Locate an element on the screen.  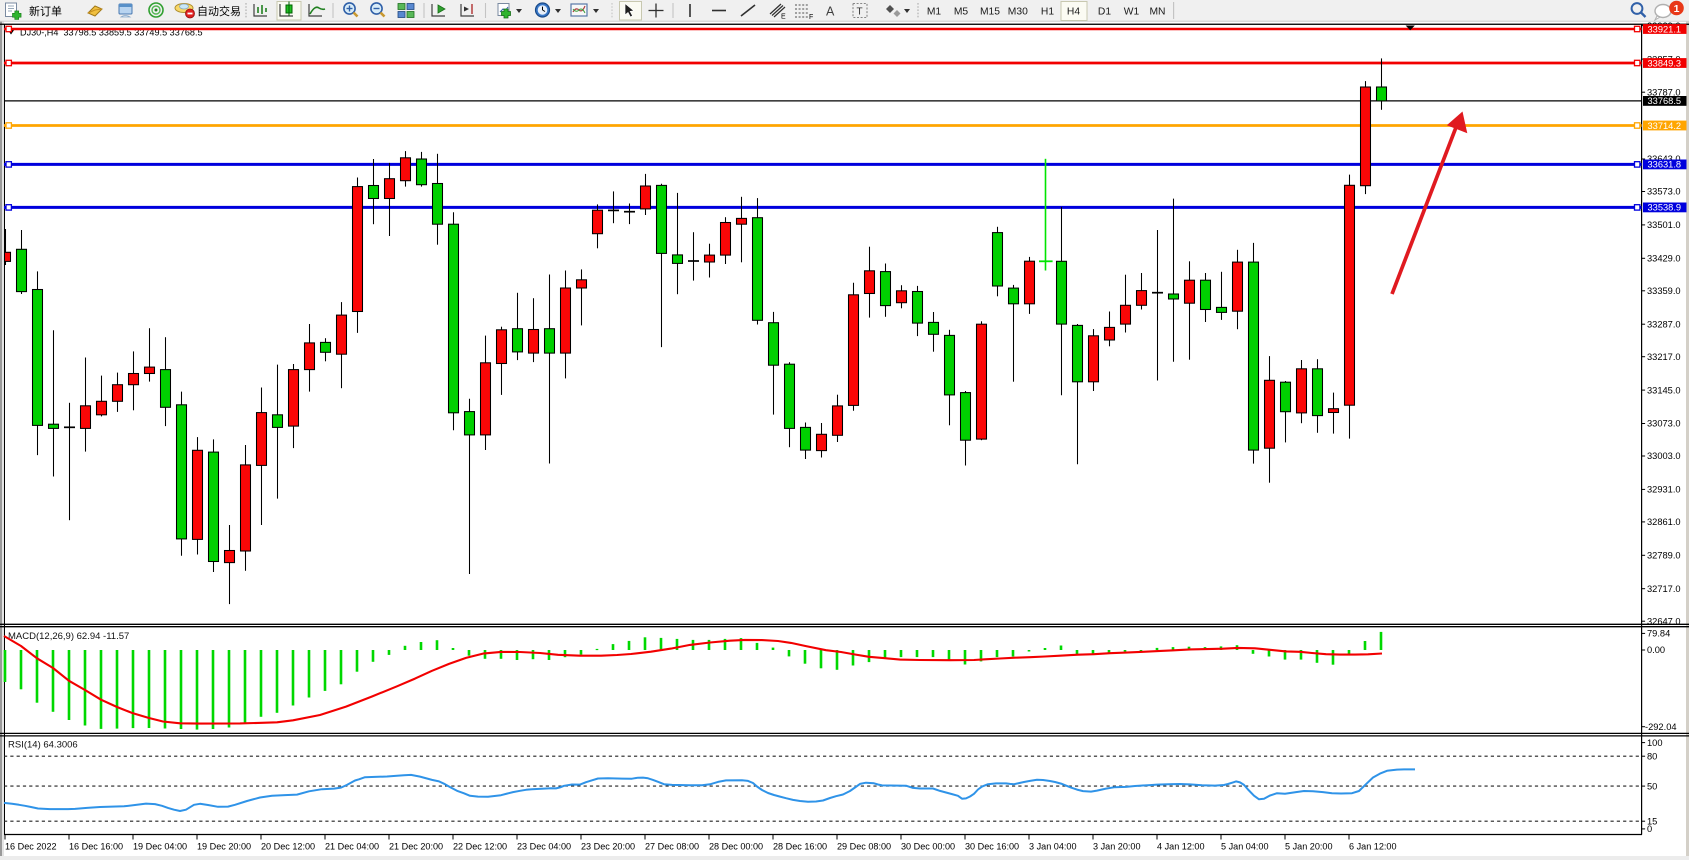
svg-text: 33849.3 is located at coordinates (1665, 63).